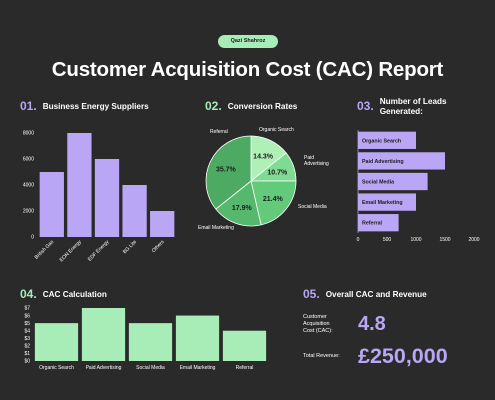 The width and height of the screenshot is (495, 400). Describe the element at coordinates (382, 203) in the screenshot. I see `bar-category-label: Email Marketing` at that location.